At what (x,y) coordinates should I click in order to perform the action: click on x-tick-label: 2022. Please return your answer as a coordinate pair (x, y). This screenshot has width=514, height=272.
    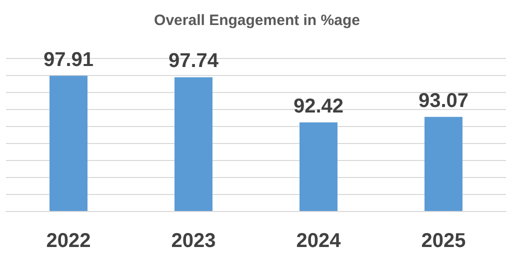
    Looking at the image, I should click on (68, 241).